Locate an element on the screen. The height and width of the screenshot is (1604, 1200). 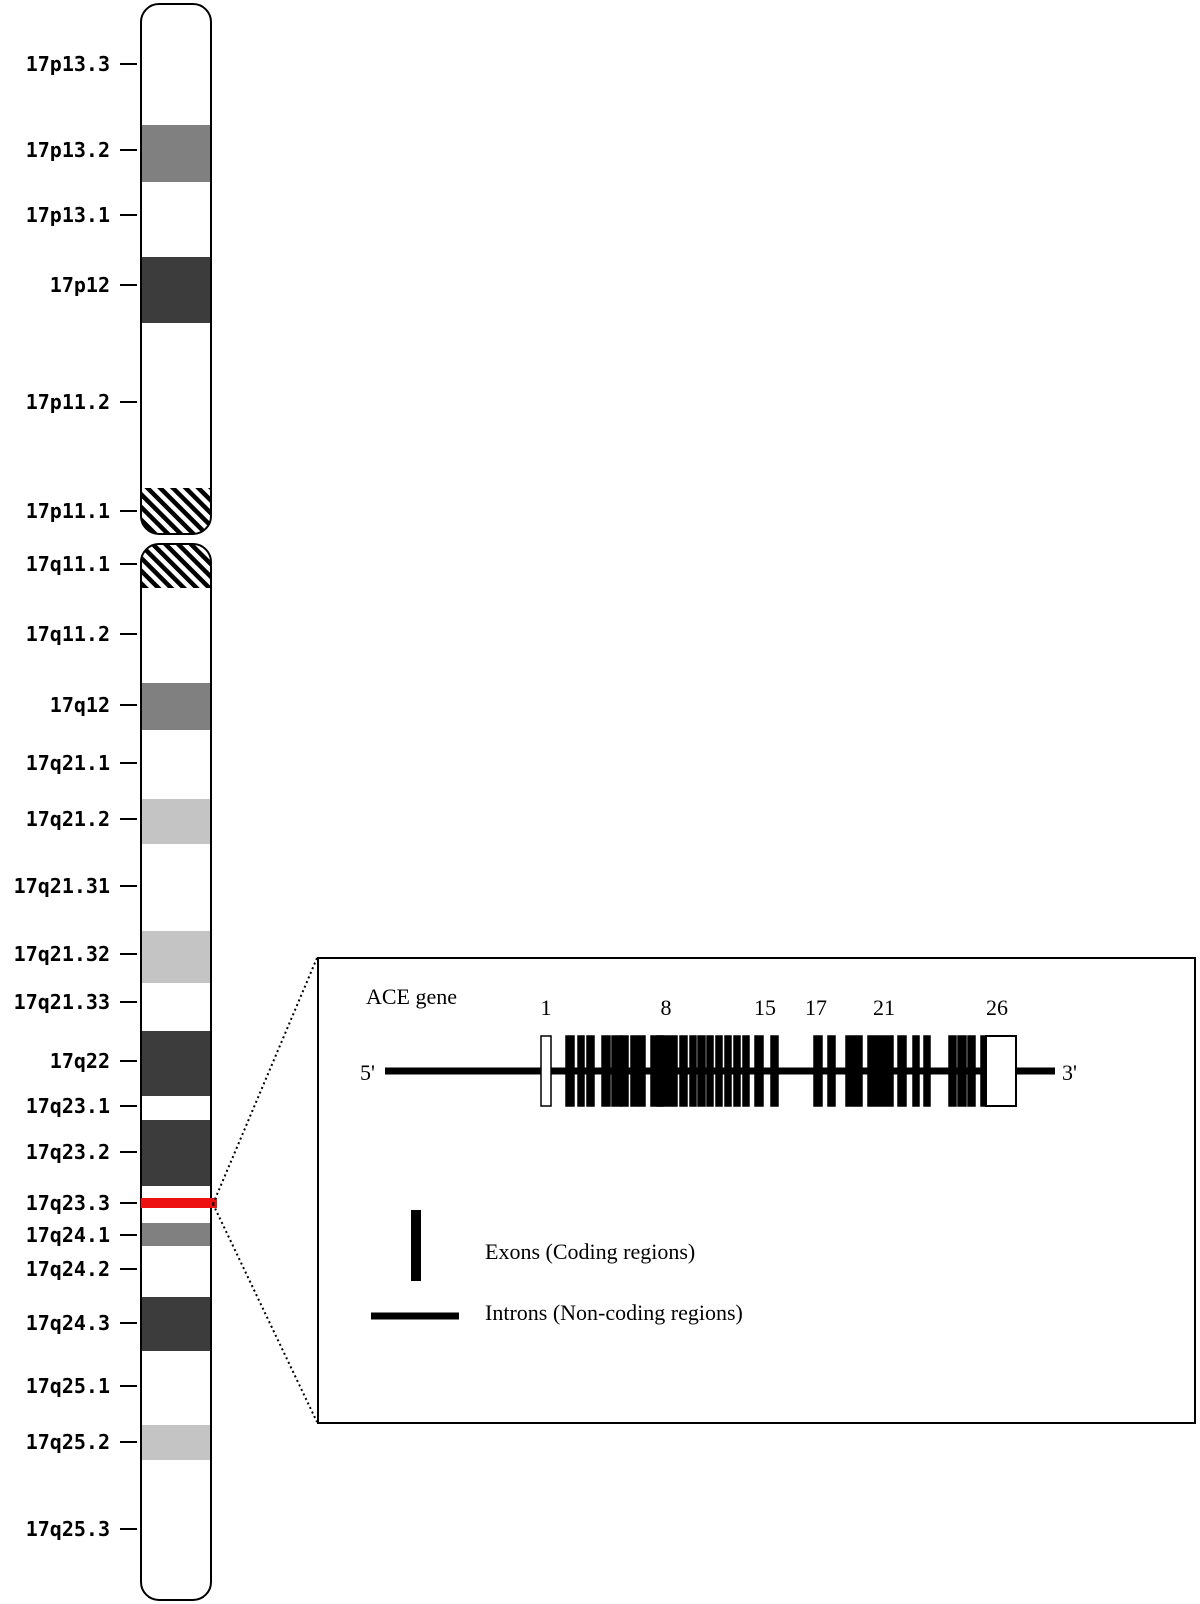
band-label-17p11-2: 17p11.2 is located at coordinates (68, 402).